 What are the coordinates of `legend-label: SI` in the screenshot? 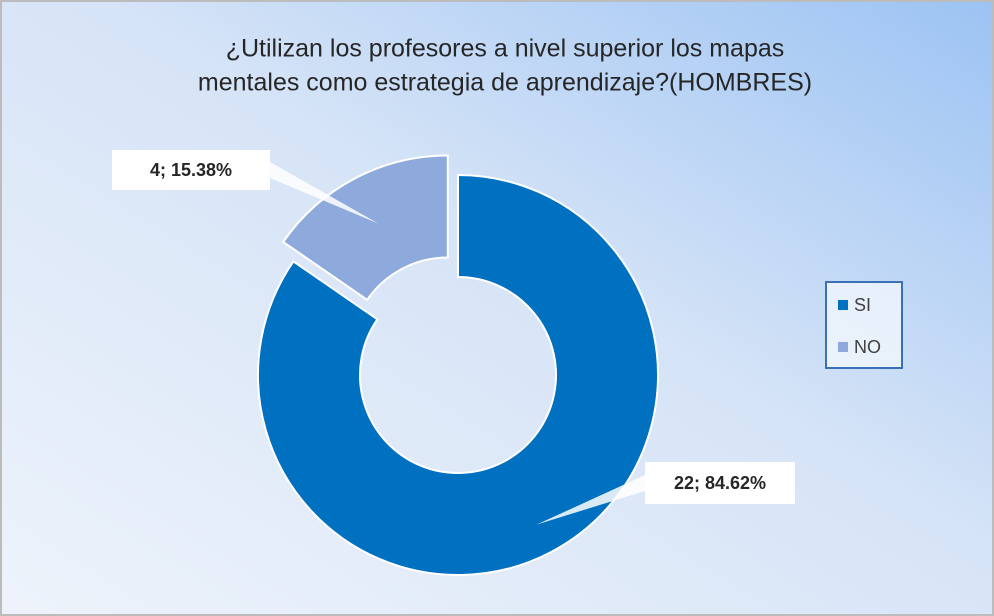 It's located at (862, 305).